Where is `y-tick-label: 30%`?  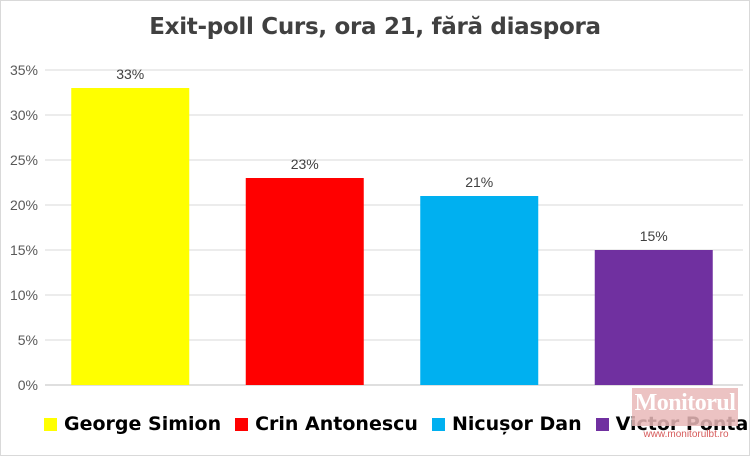
y-tick-label: 30% is located at coordinates (24, 115).